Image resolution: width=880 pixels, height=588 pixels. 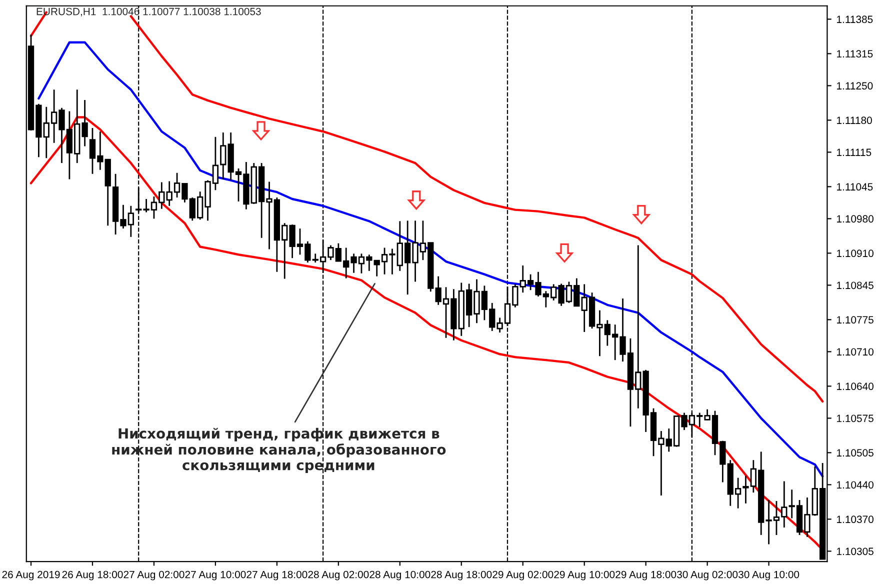 What do you see at coordinates (461, 575) in the screenshot?
I see `x-tick-label: 28 Aug 18:00` at bounding box center [461, 575].